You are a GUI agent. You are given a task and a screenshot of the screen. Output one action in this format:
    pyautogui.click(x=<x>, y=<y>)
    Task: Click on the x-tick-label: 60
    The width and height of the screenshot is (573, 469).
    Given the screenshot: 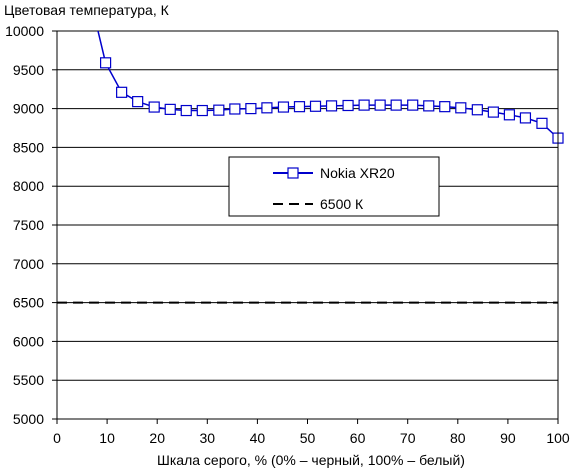 What is the action you would take?
    pyautogui.click(x=358, y=438)
    